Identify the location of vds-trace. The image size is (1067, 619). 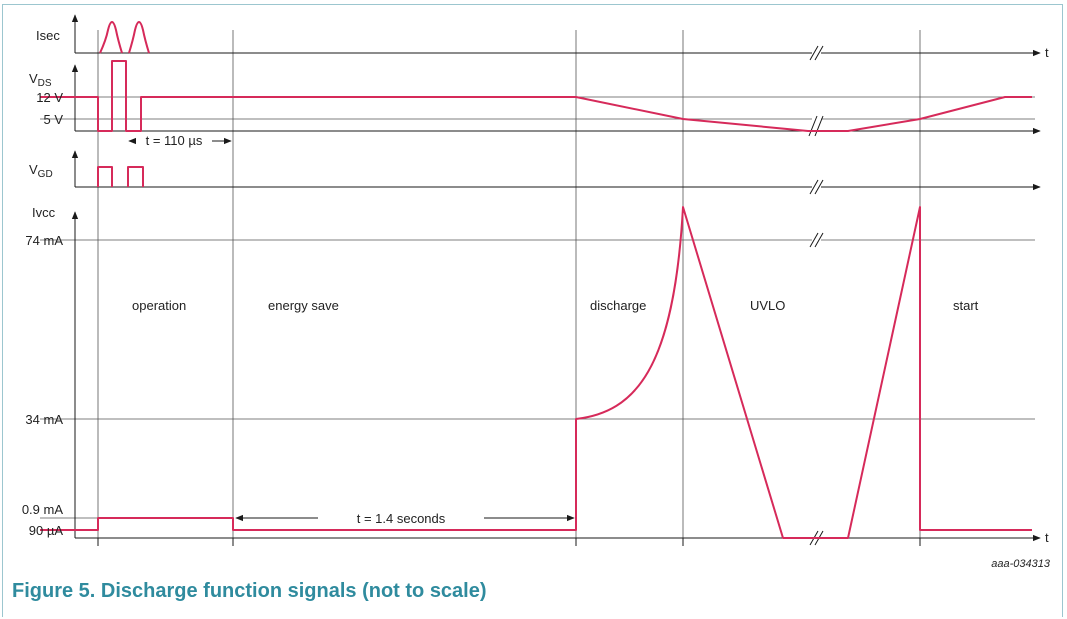
(536, 96).